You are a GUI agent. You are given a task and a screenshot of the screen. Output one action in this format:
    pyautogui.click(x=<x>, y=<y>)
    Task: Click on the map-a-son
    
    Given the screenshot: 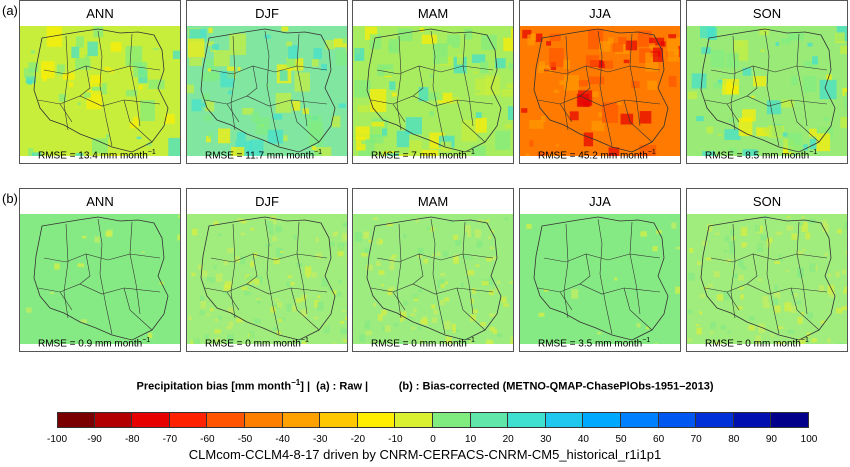 What is the action you would take?
    pyautogui.click(x=767, y=91)
    